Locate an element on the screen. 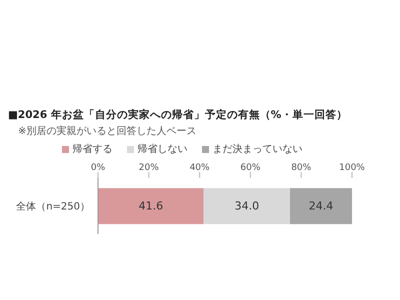 This screenshot has width=400, height=300. x-tick-label: 80% is located at coordinates (301, 168).